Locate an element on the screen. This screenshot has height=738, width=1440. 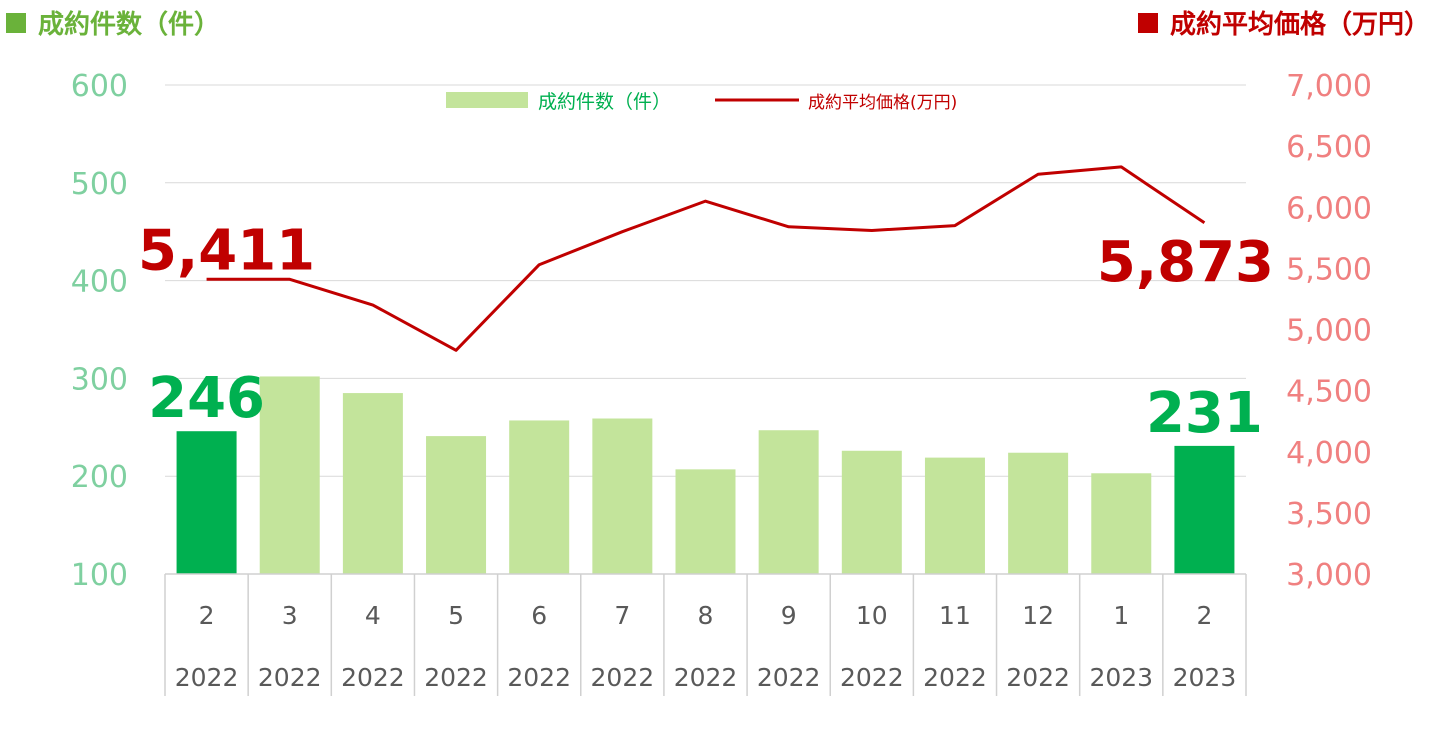
green-square-icon is located at coordinates (16, 22).